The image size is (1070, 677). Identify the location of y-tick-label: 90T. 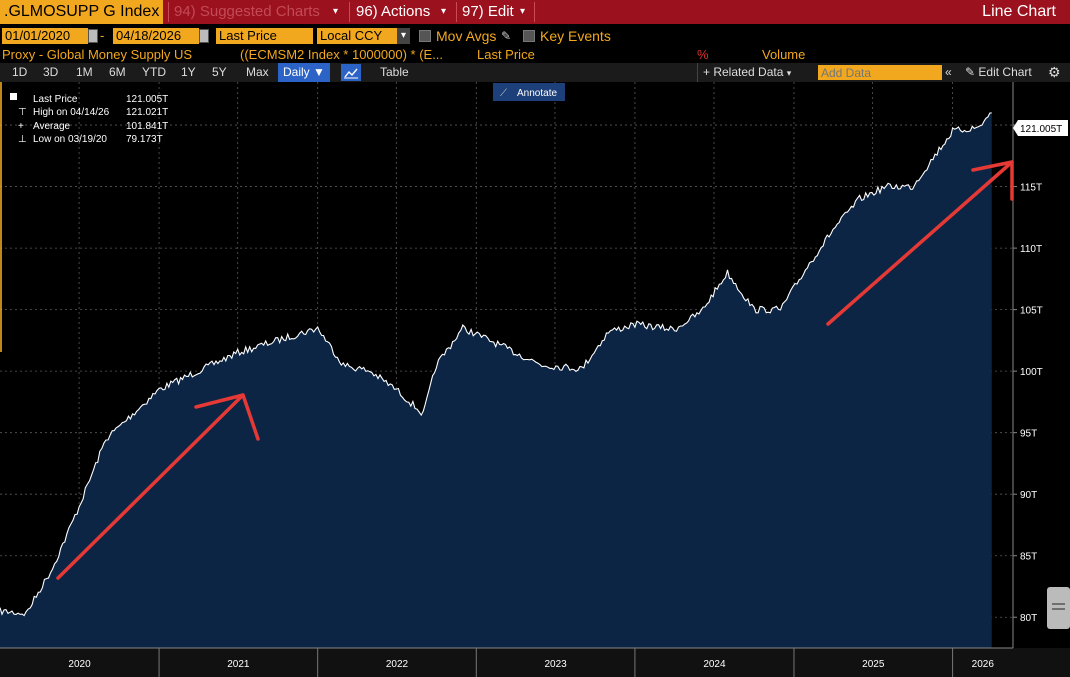
(1028, 495).